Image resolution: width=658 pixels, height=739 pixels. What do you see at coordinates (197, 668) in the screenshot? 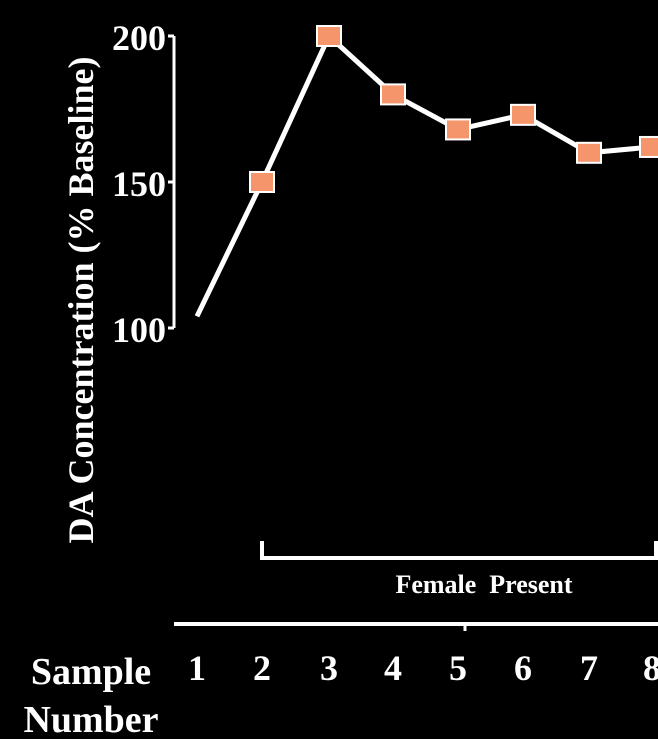
I see `x-tick-label: 1` at bounding box center [197, 668].